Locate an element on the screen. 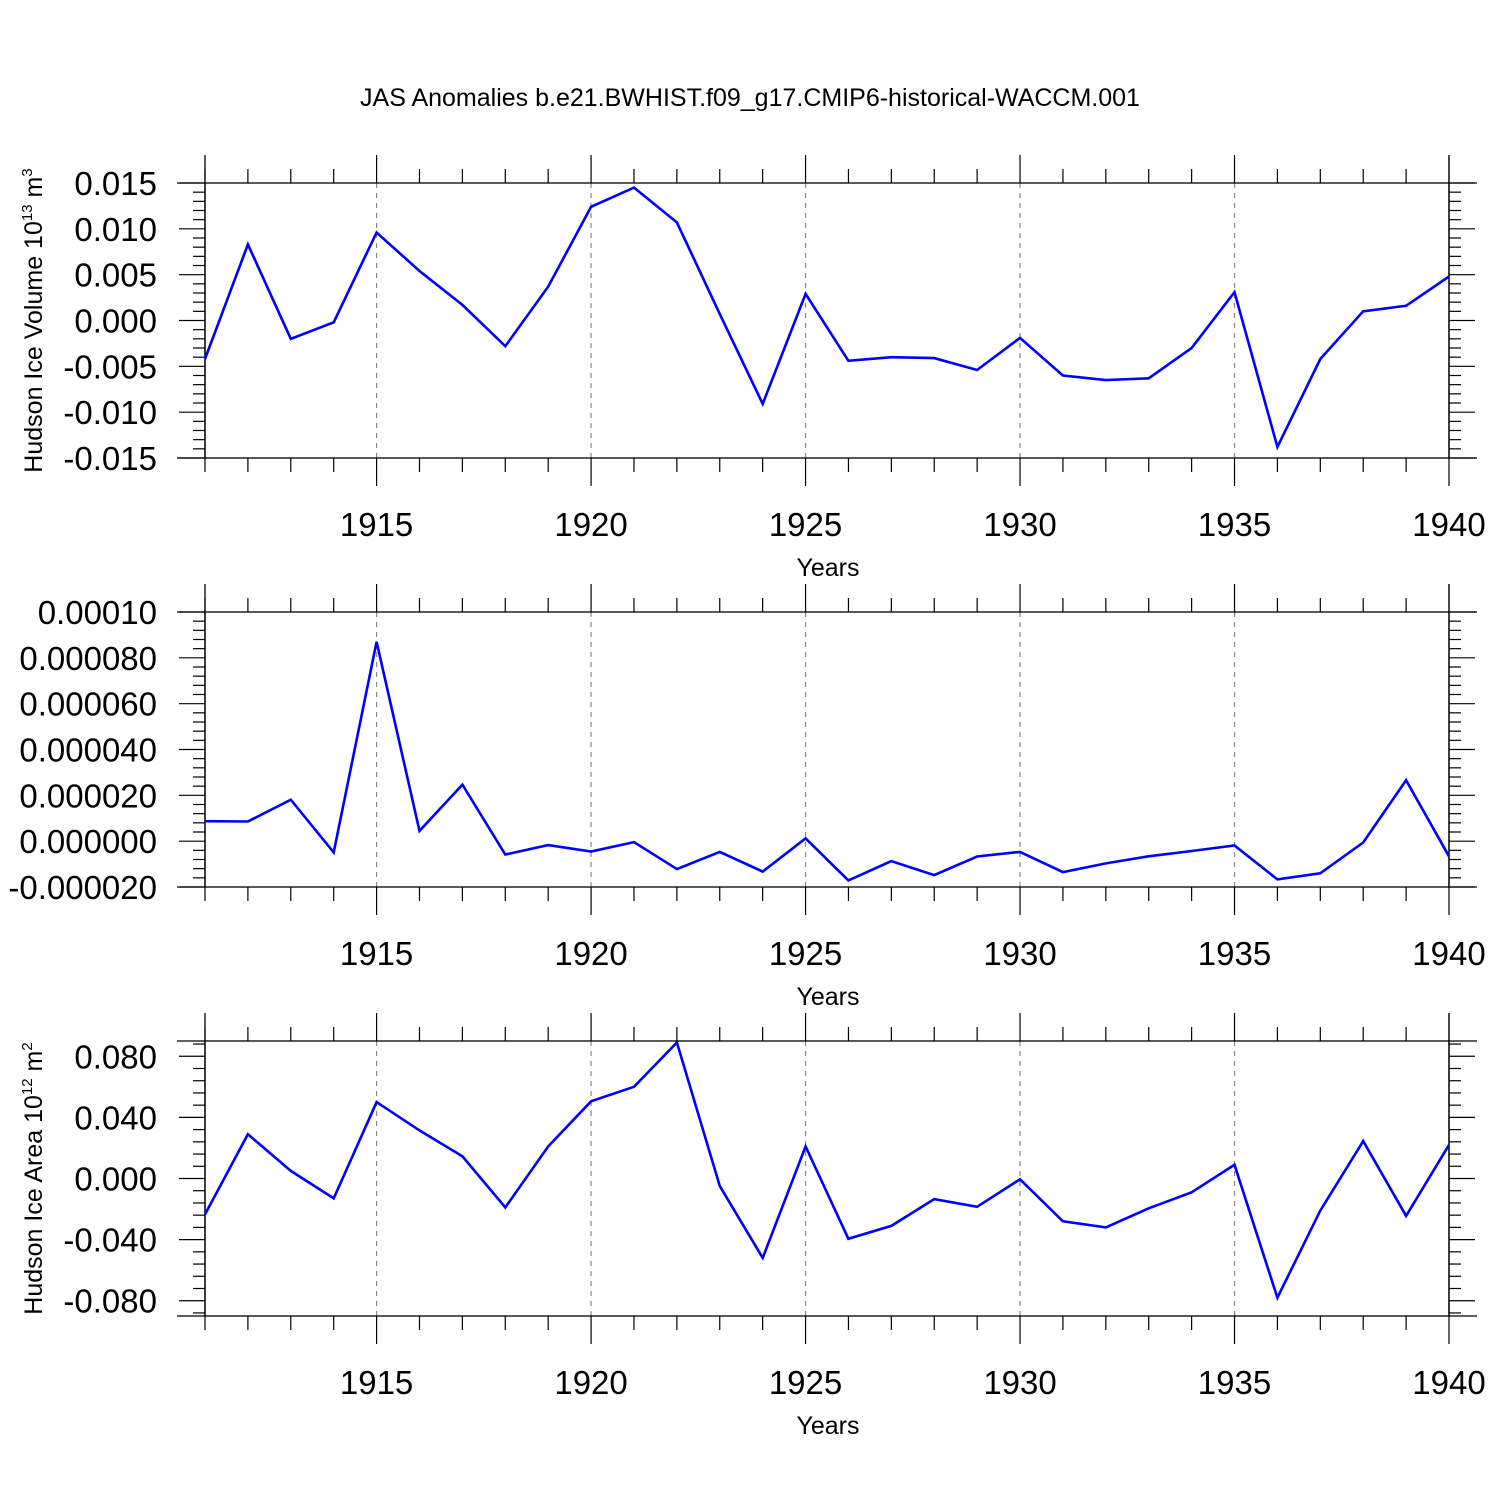 Image resolution: width=1500 pixels, height=1505 pixels. y-tick-label: 0.000020 is located at coordinates (88, 795).